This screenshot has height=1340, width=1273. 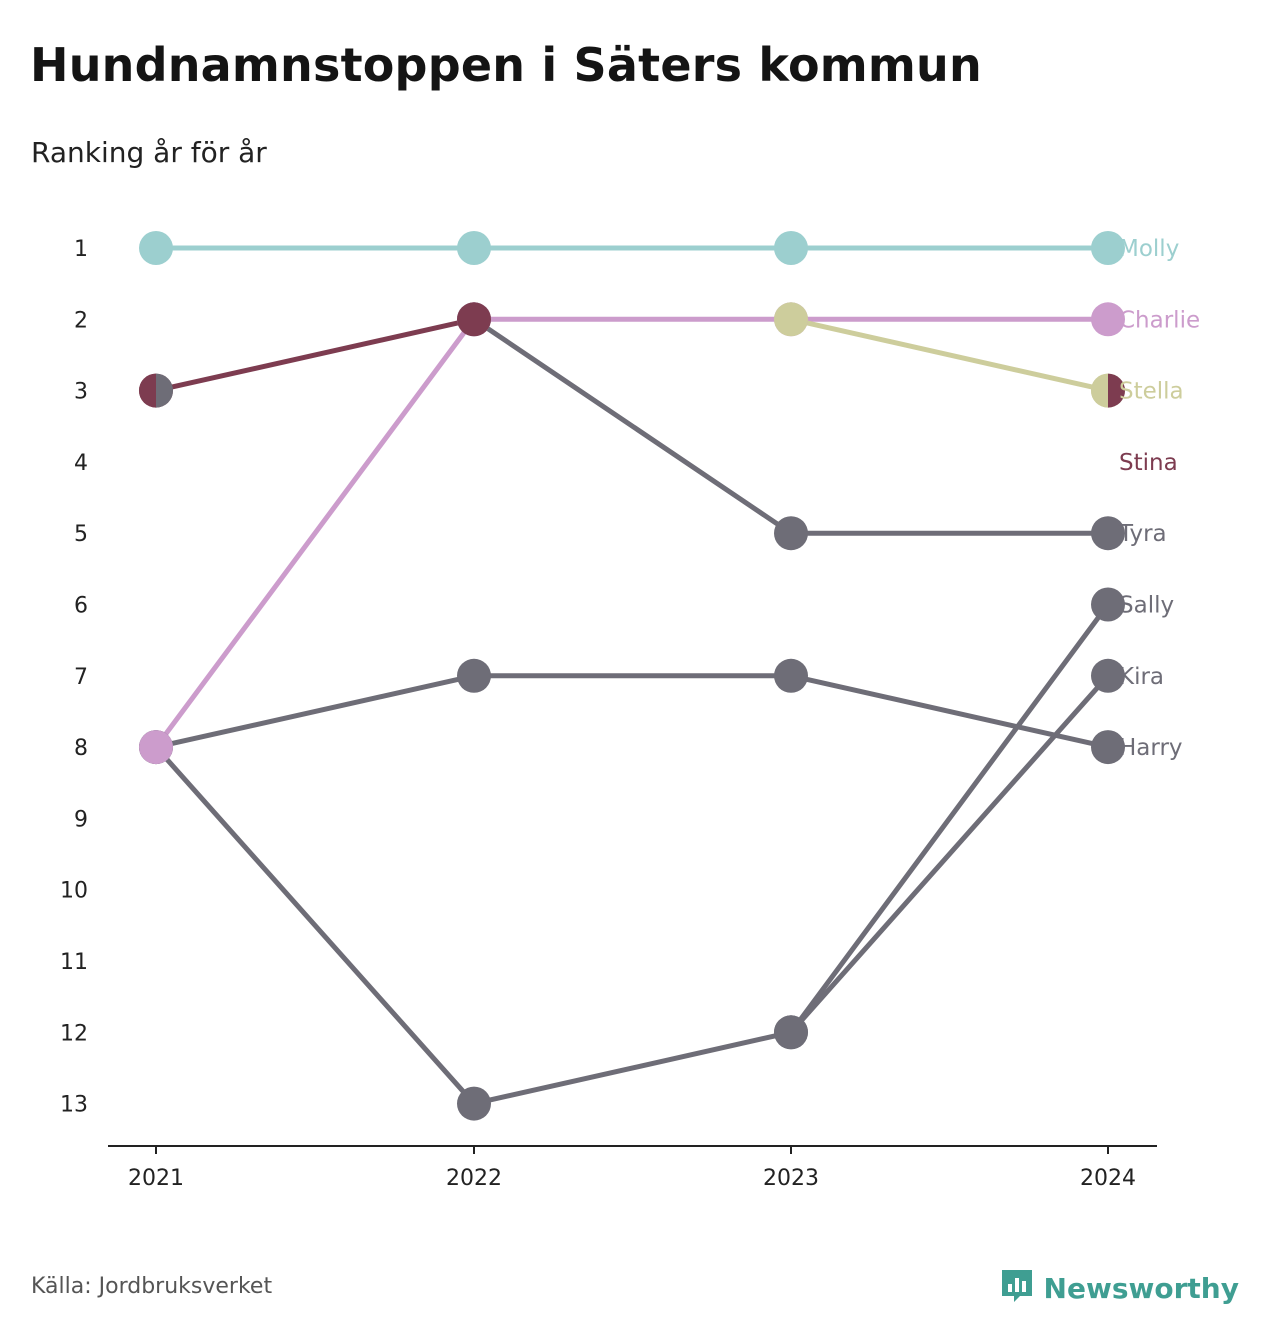 What do you see at coordinates (156, 1178) in the screenshot?
I see `x-tick-label: 2021` at bounding box center [156, 1178].